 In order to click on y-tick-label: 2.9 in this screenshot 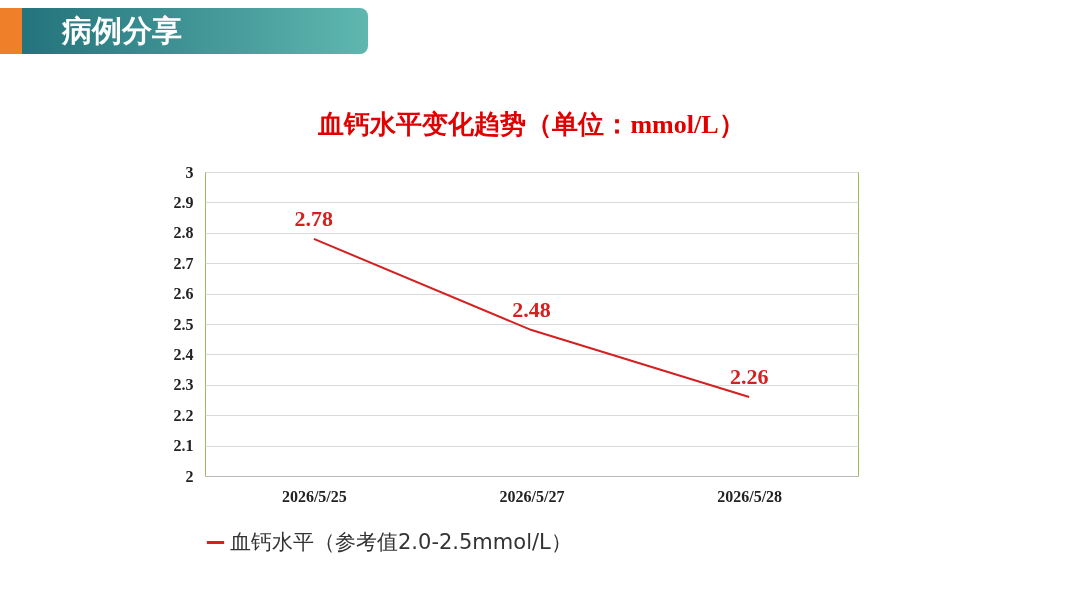, I will do `click(183, 202)`.